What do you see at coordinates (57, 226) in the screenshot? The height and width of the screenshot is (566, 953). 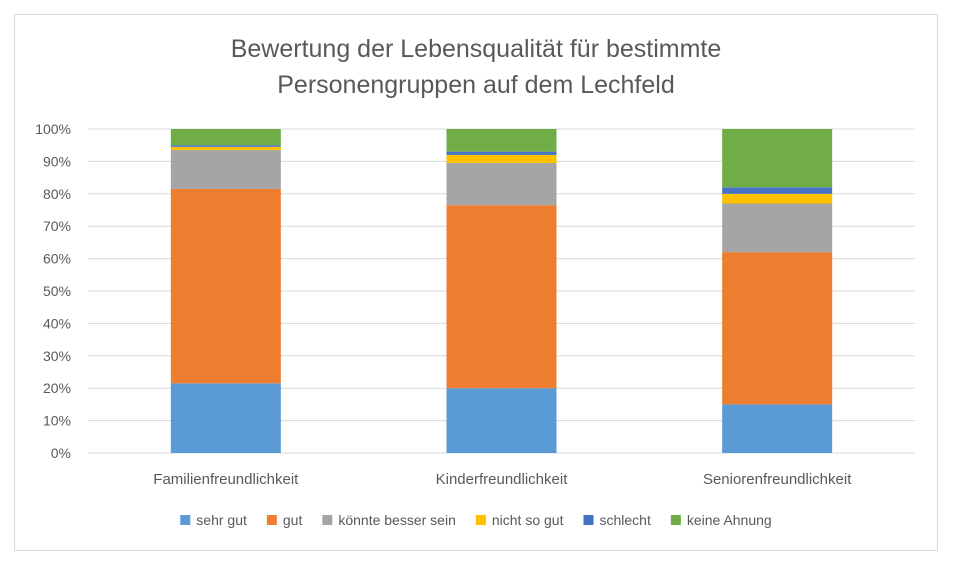 I see `y-tick-label: 70%` at bounding box center [57, 226].